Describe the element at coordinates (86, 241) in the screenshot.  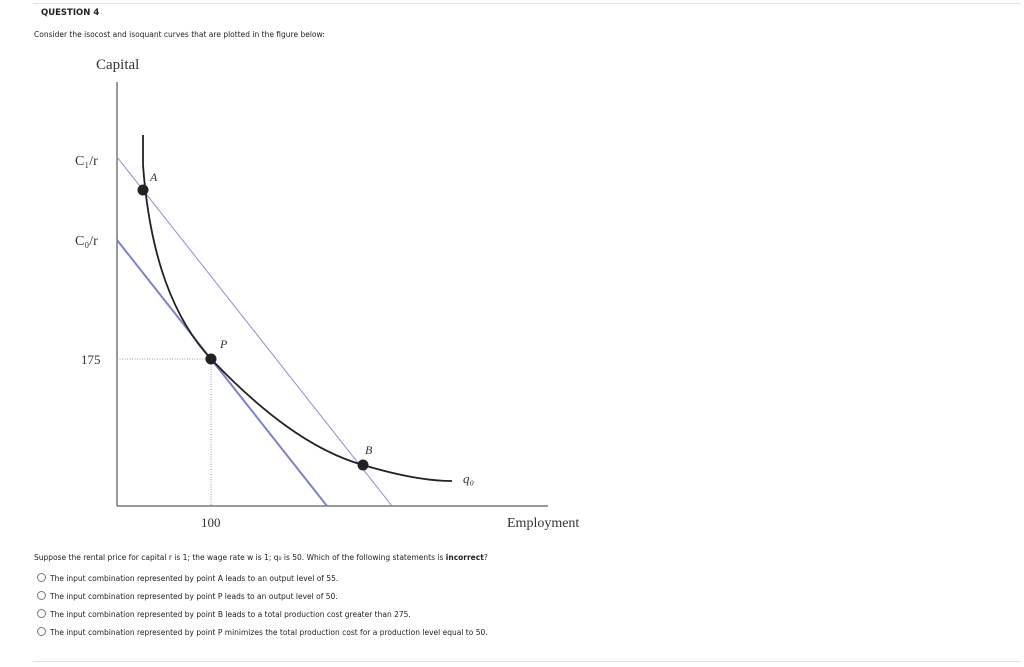
I see `y-label: C₀/r` at that location.